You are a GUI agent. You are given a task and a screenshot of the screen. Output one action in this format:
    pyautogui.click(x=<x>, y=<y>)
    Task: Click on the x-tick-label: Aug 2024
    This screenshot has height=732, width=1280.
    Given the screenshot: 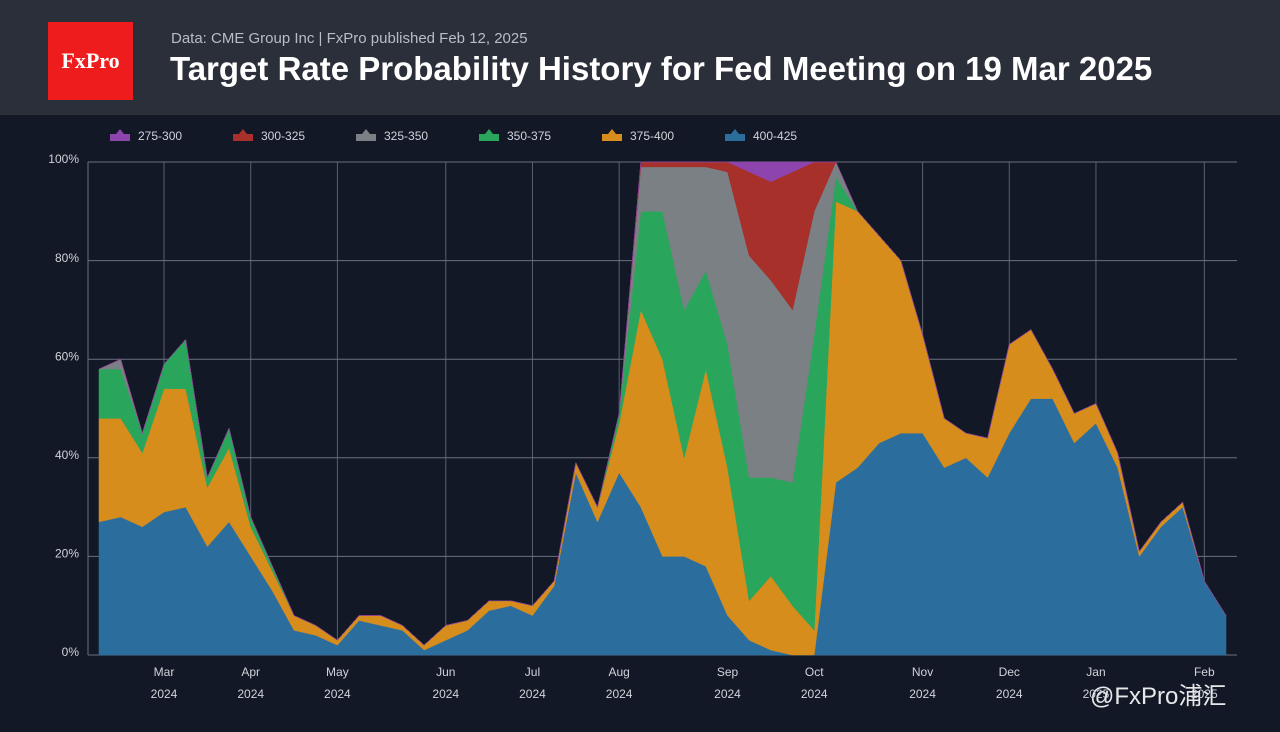 What is the action you would take?
    pyautogui.click(x=619, y=683)
    